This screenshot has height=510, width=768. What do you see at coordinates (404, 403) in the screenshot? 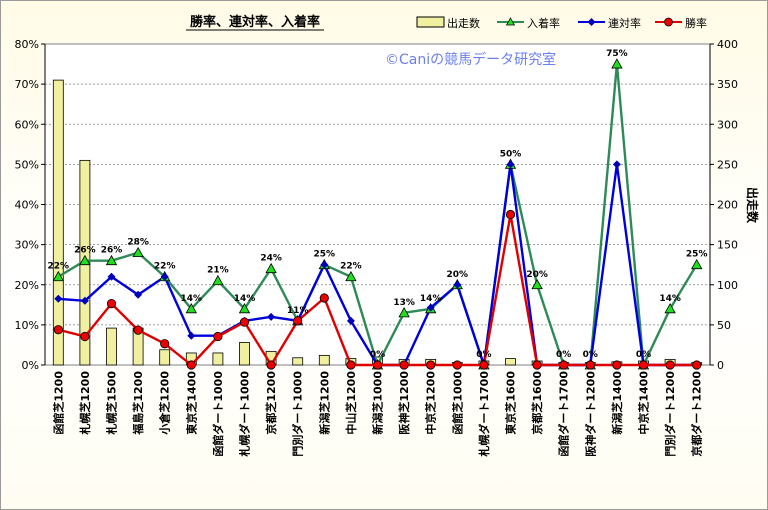
I see `x-category-label: 阪神芝1200` at bounding box center [404, 403].